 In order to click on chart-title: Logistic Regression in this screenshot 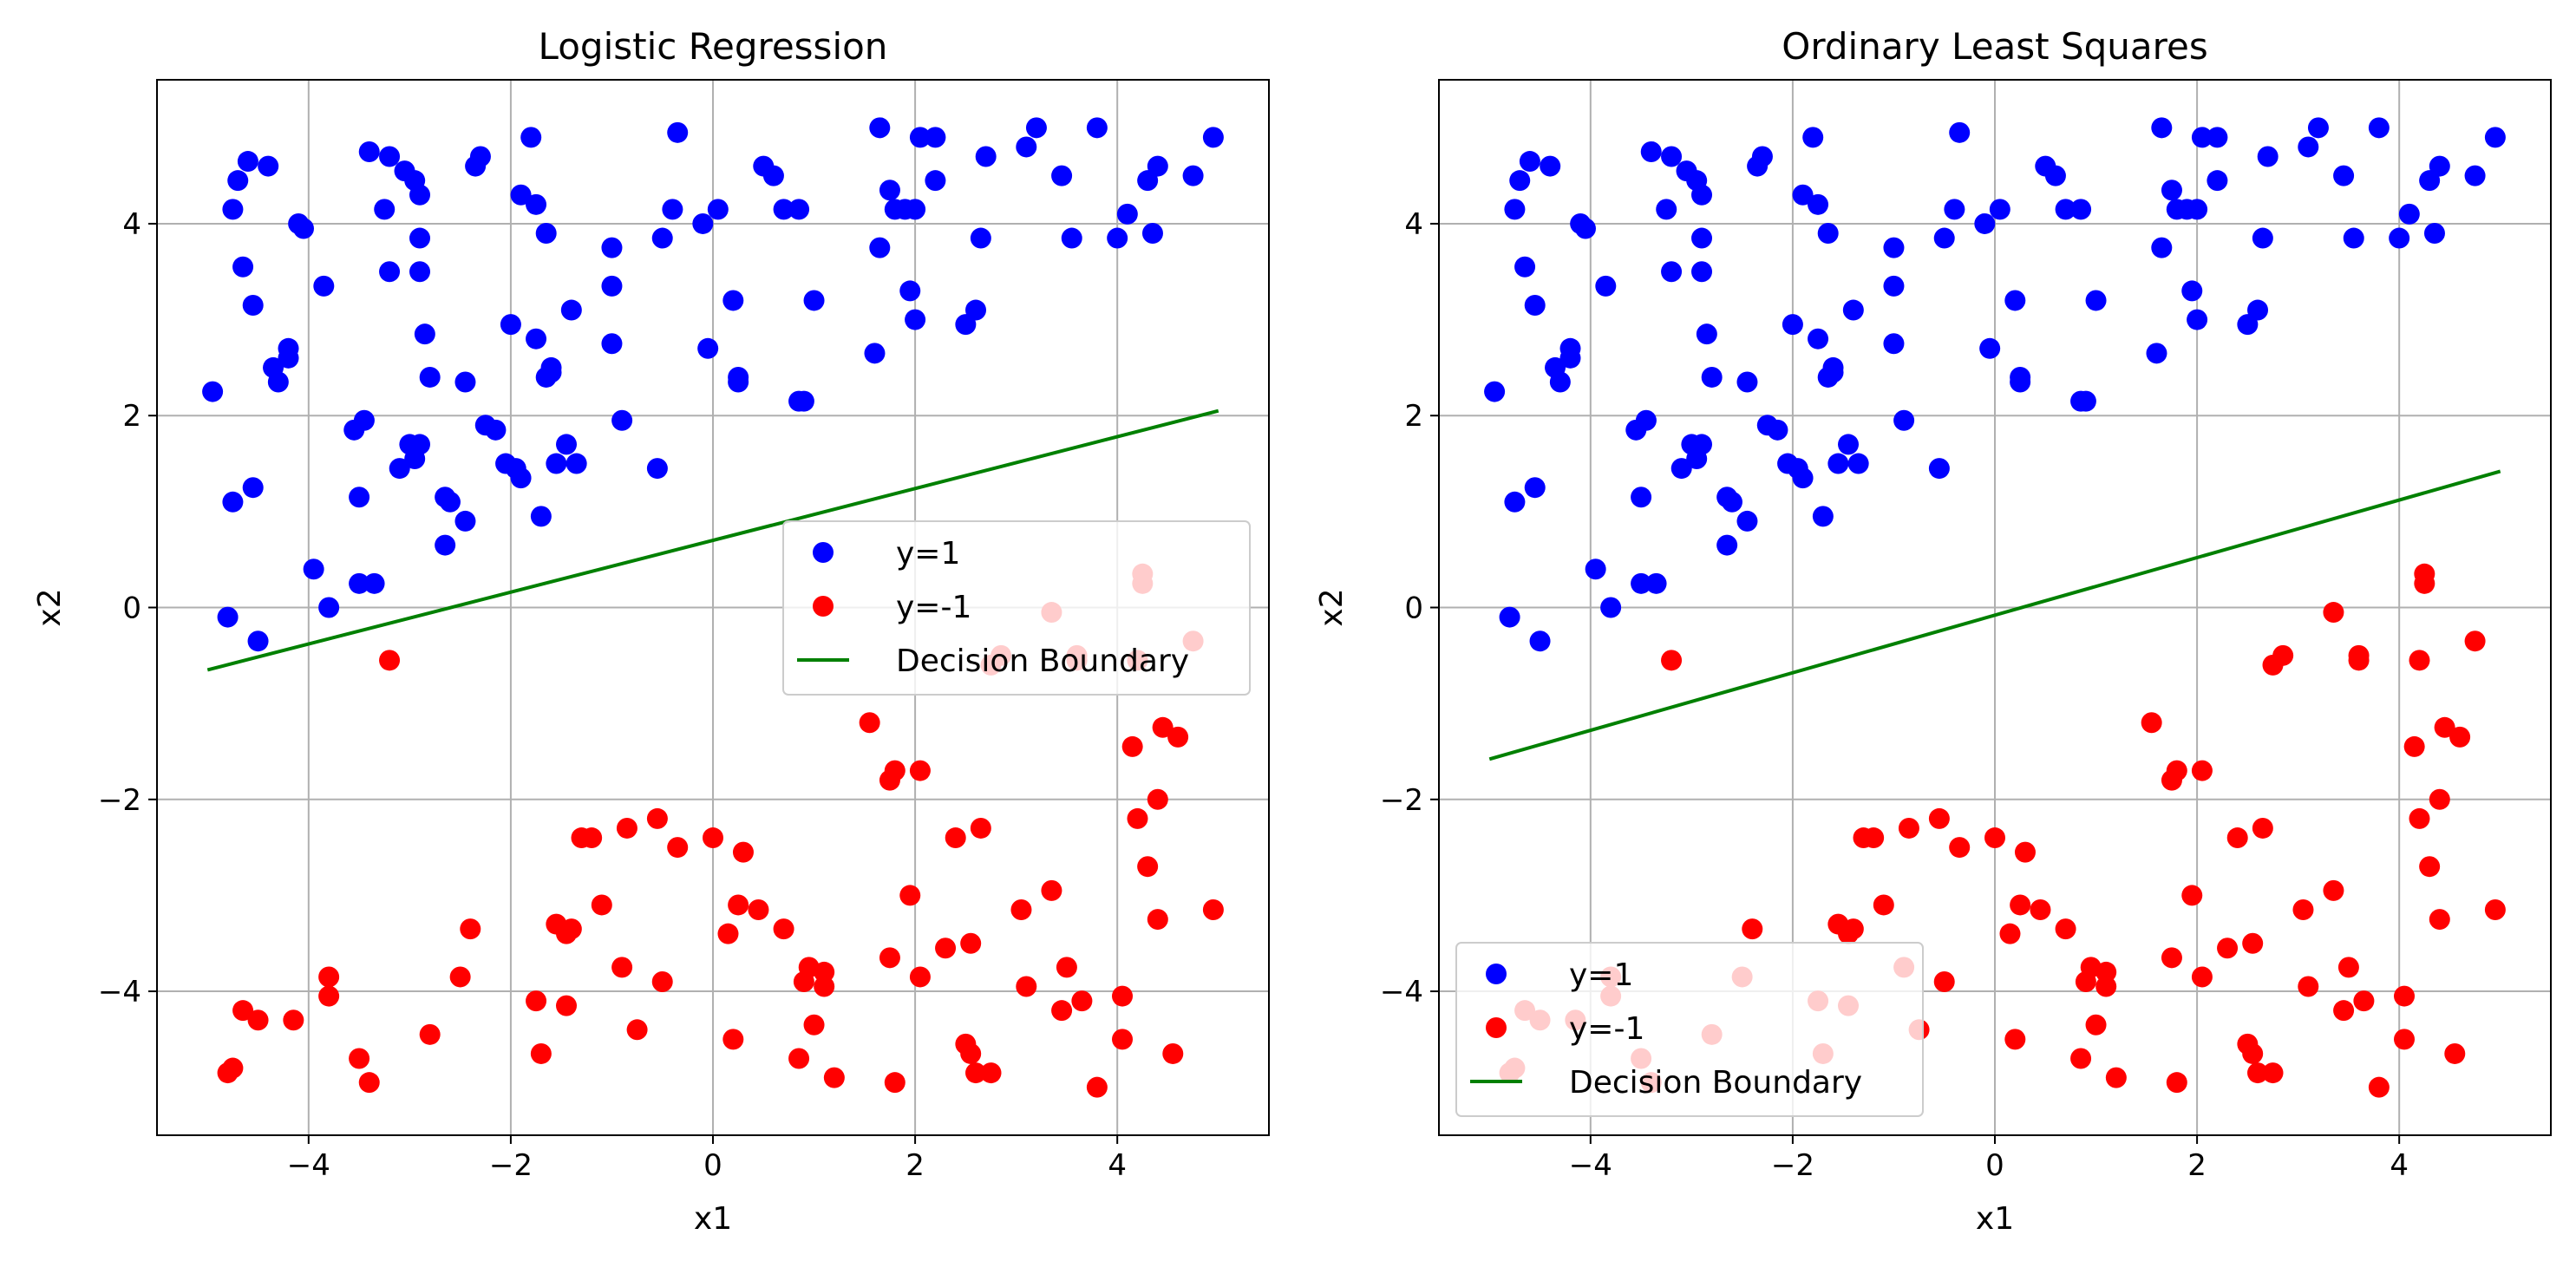, I will do `click(713, 46)`.